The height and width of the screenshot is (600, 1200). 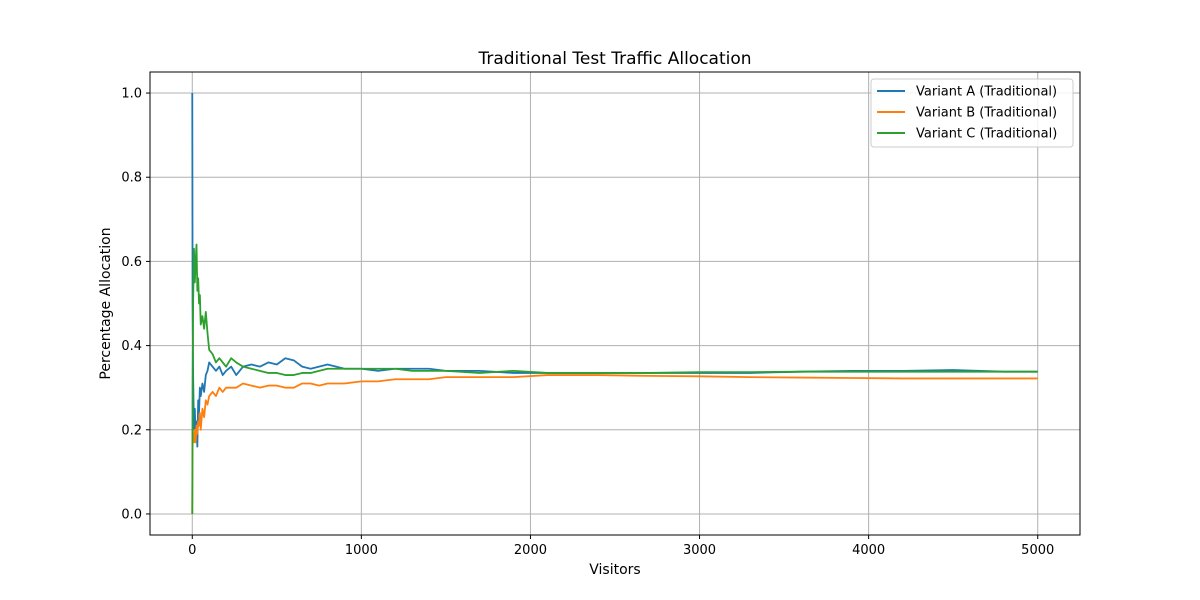 I want to click on x-axis-label: Visitors, so click(x=614, y=570).